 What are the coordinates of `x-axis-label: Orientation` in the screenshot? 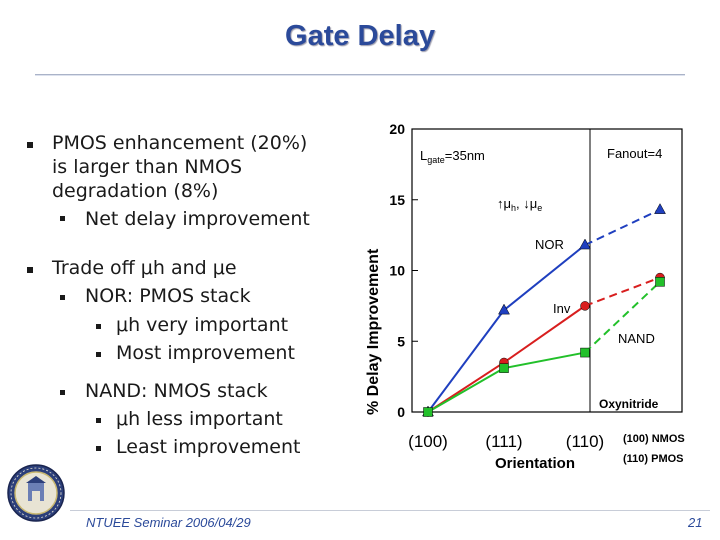 It's located at (535, 463).